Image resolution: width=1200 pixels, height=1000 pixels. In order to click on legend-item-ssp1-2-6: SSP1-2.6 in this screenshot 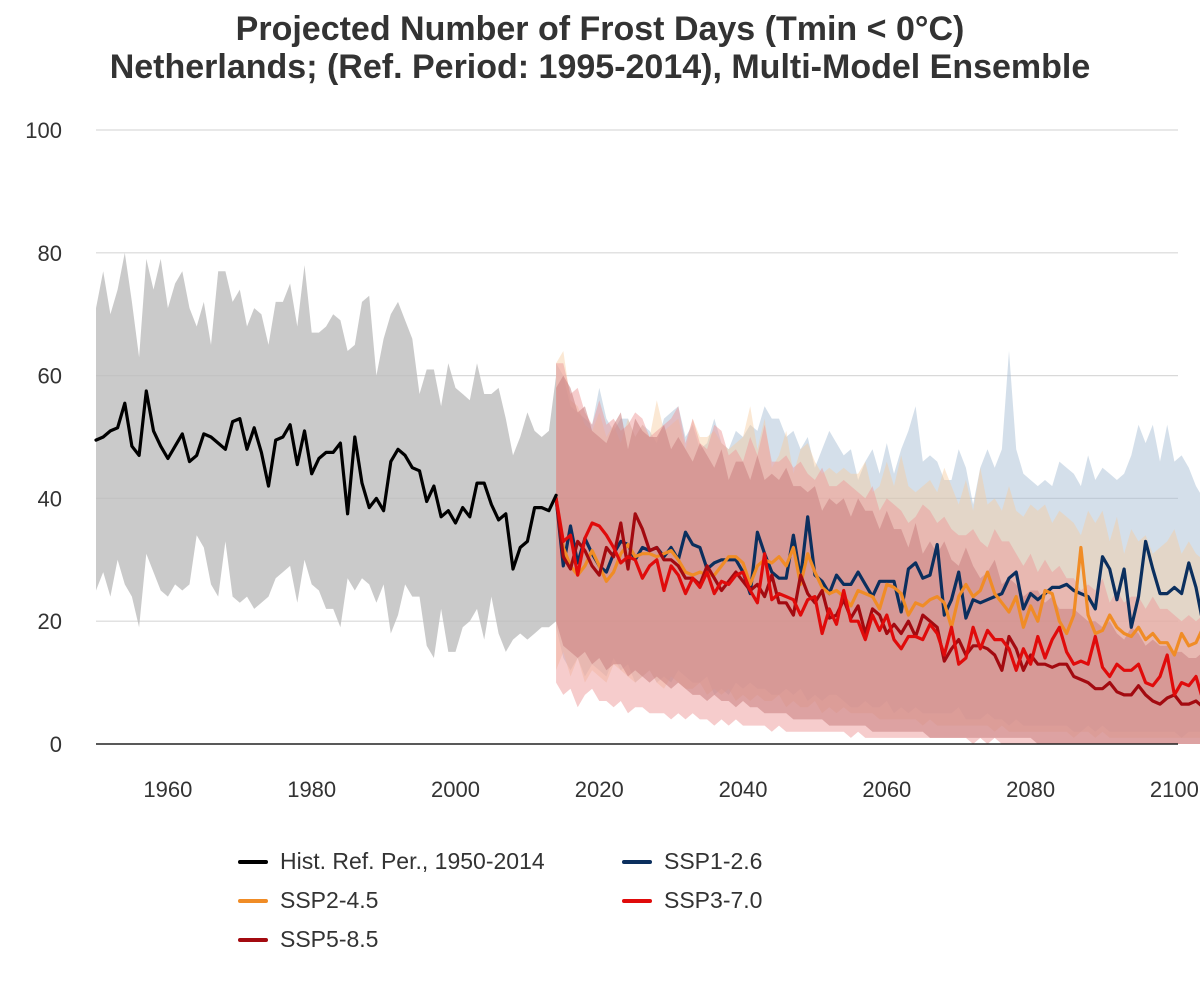, I will do `click(692, 861)`.